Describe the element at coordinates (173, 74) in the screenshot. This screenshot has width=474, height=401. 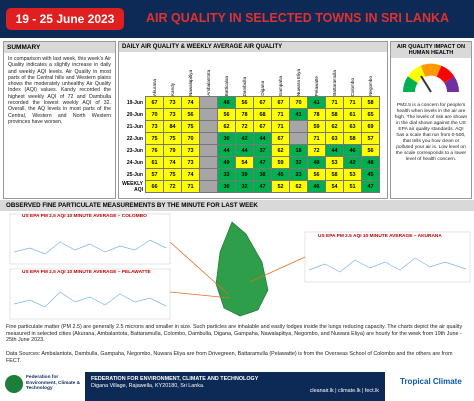
I see `column-cell: Kandy` at that location.